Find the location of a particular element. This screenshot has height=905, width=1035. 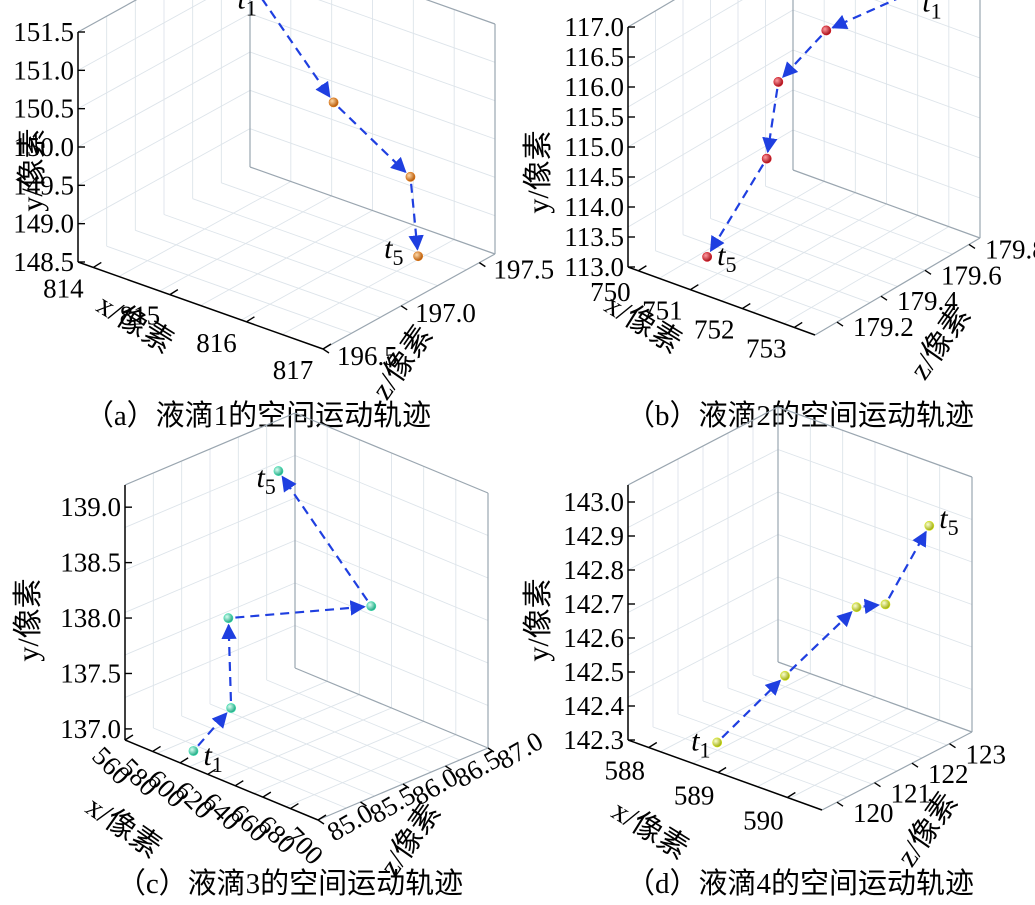

y-tick-label: 142.5 is located at coordinates (593, 672).